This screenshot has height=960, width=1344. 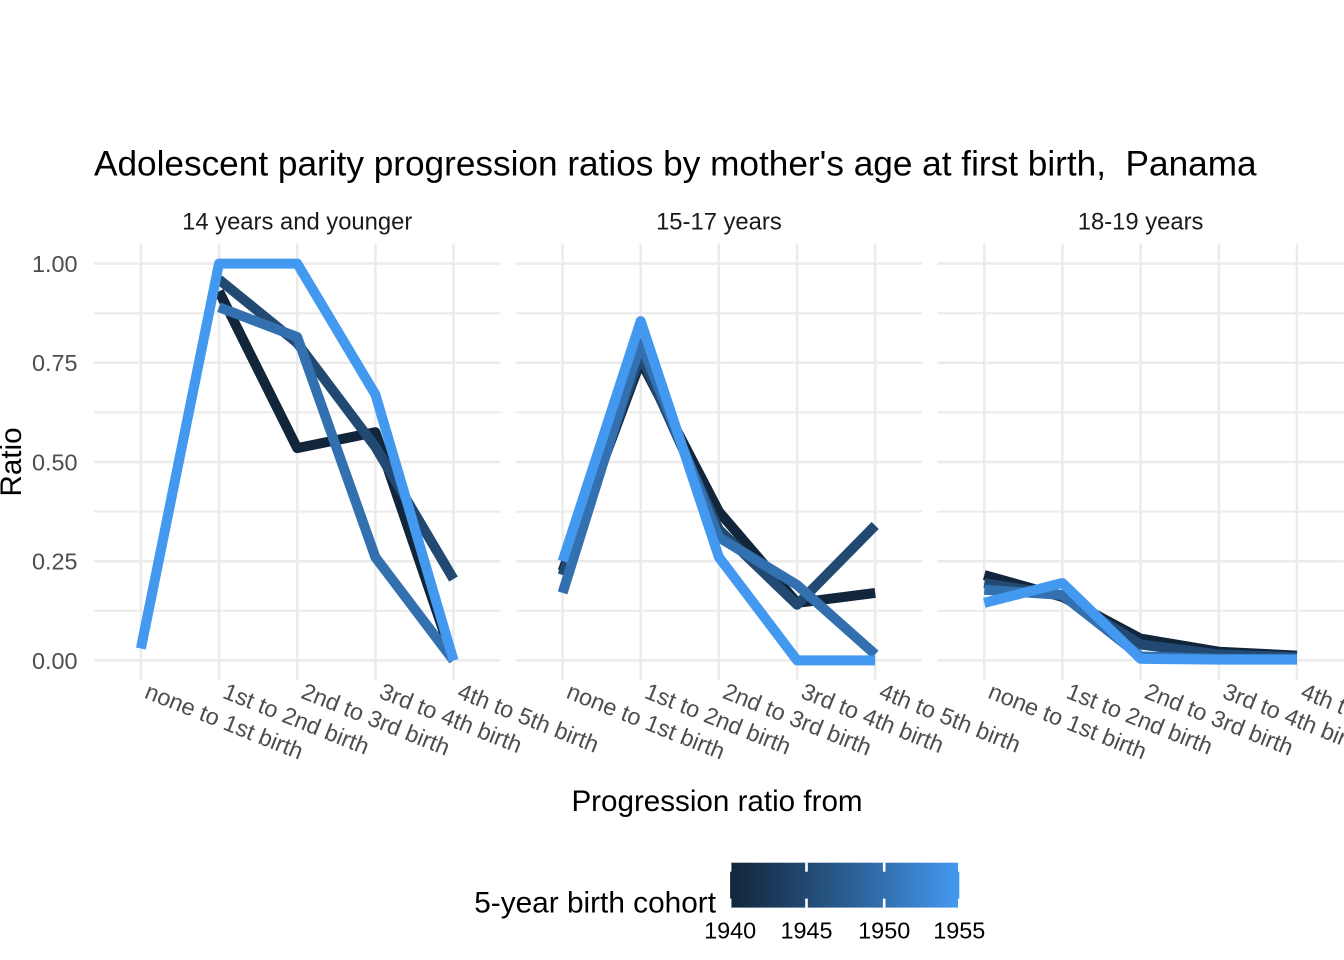 I want to click on svg-text: 0.00, so click(x=55, y=661).